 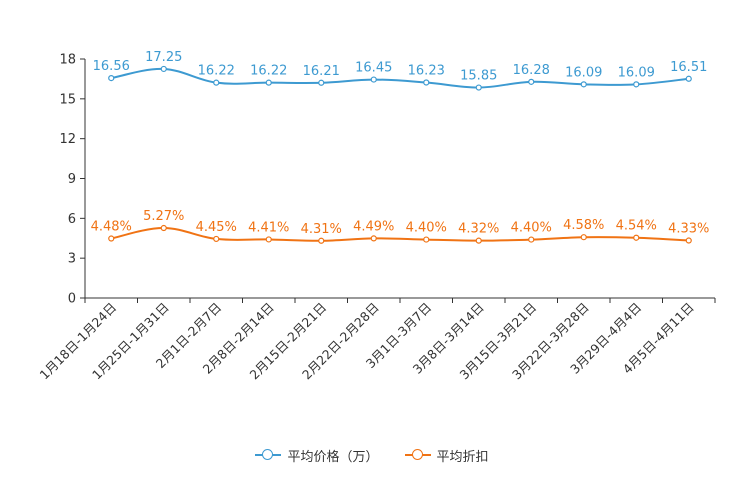 What do you see at coordinates (163, 216) in the screenshot?
I see `data-label: 5.27%` at bounding box center [163, 216].